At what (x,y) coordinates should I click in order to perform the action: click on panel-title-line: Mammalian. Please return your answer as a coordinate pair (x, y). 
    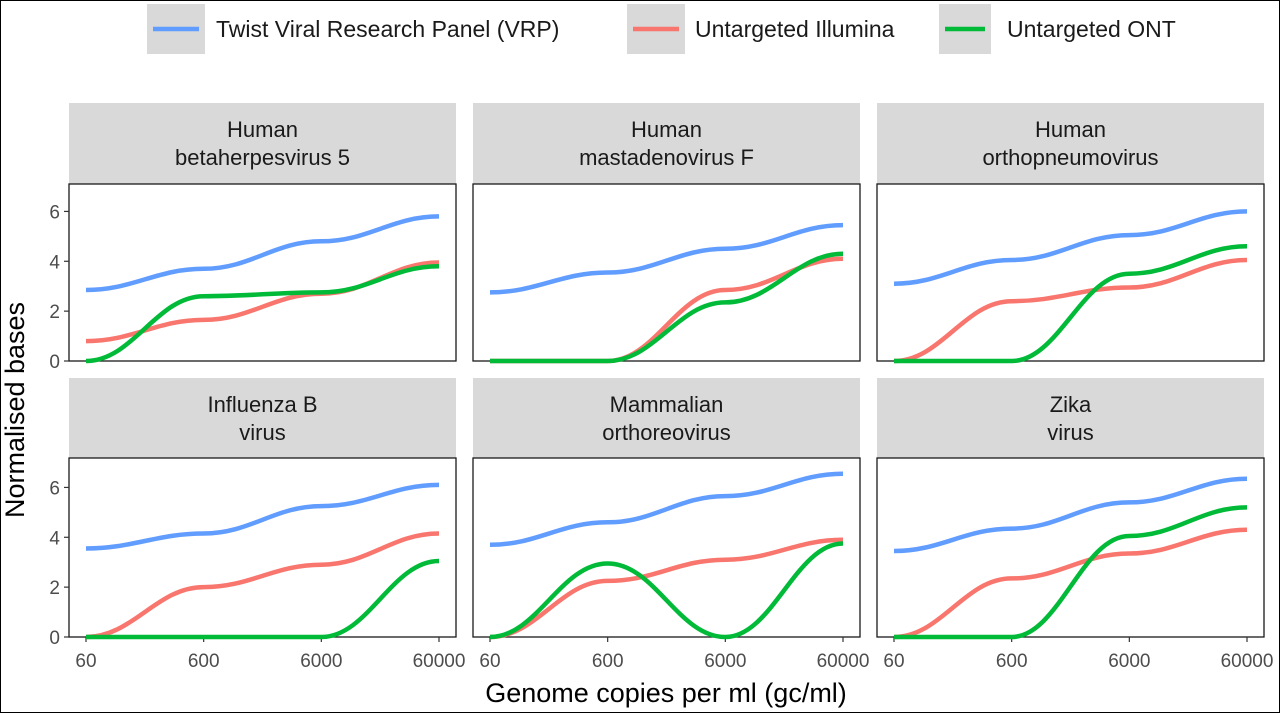
    Looking at the image, I should click on (667, 404).